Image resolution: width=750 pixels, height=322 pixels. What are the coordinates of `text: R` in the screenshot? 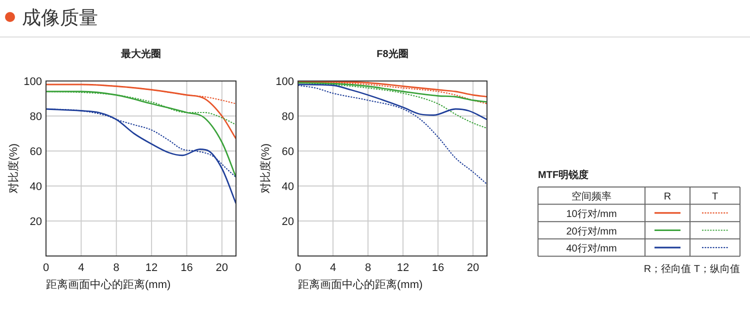 It's located at (668, 196).